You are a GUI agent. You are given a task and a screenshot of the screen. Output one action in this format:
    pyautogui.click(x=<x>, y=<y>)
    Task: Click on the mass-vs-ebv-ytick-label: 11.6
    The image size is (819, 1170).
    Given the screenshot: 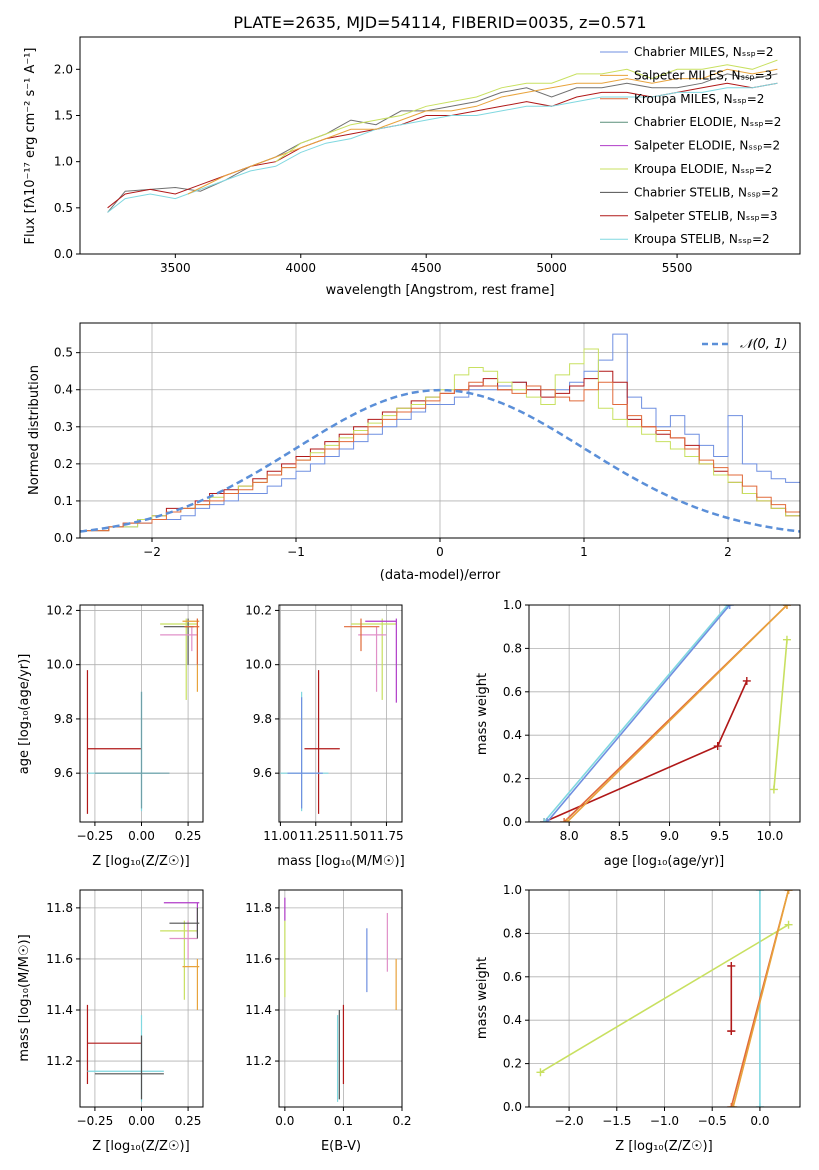 What is the action you would take?
    pyautogui.click(x=258, y=959)
    